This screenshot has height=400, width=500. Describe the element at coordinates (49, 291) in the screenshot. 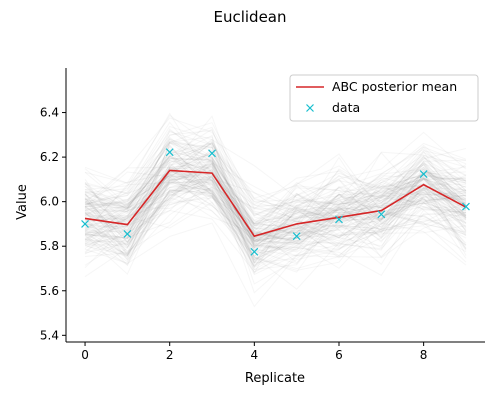

I see `y-tick-label: 5.6` at that location.